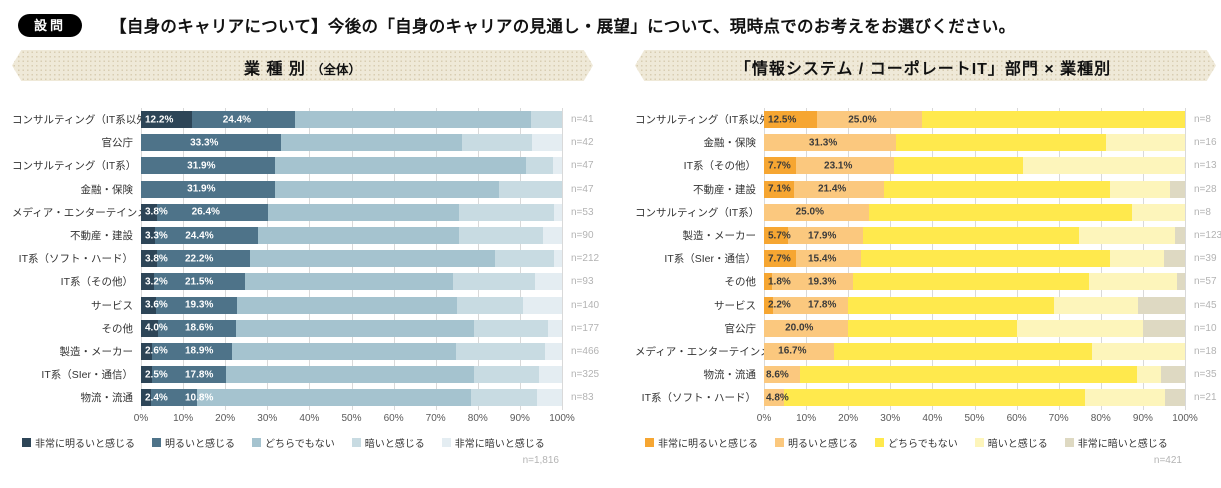 This screenshot has height=488, width=1221. I want to click on bar-row: 金融・保険 31.9% n=47, so click(303, 189).